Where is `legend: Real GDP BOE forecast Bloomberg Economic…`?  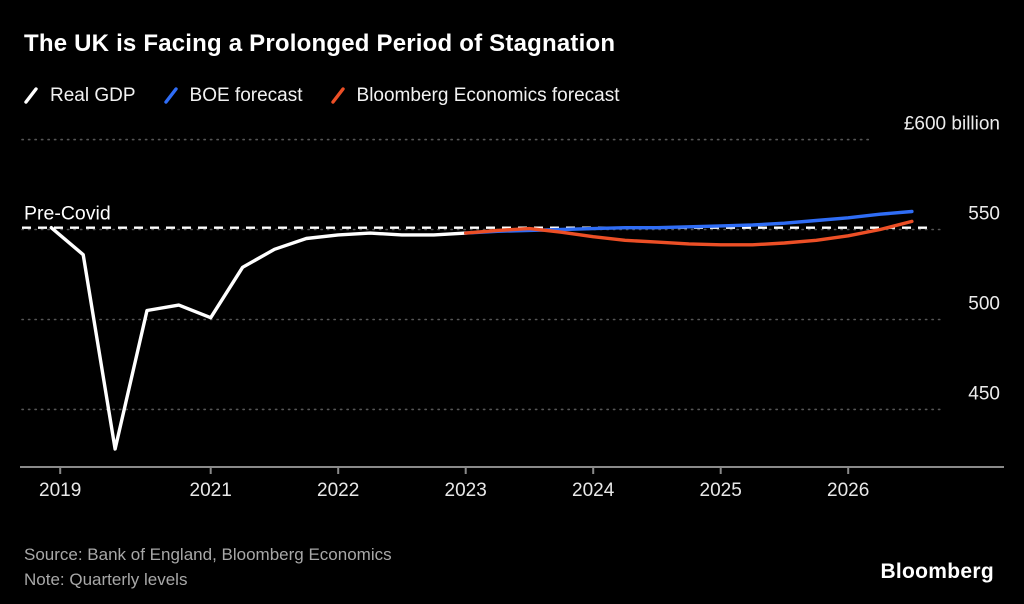
legend: Real GDP BOE forecast Bloomberg Economic… is located at coordinates (320, 96).